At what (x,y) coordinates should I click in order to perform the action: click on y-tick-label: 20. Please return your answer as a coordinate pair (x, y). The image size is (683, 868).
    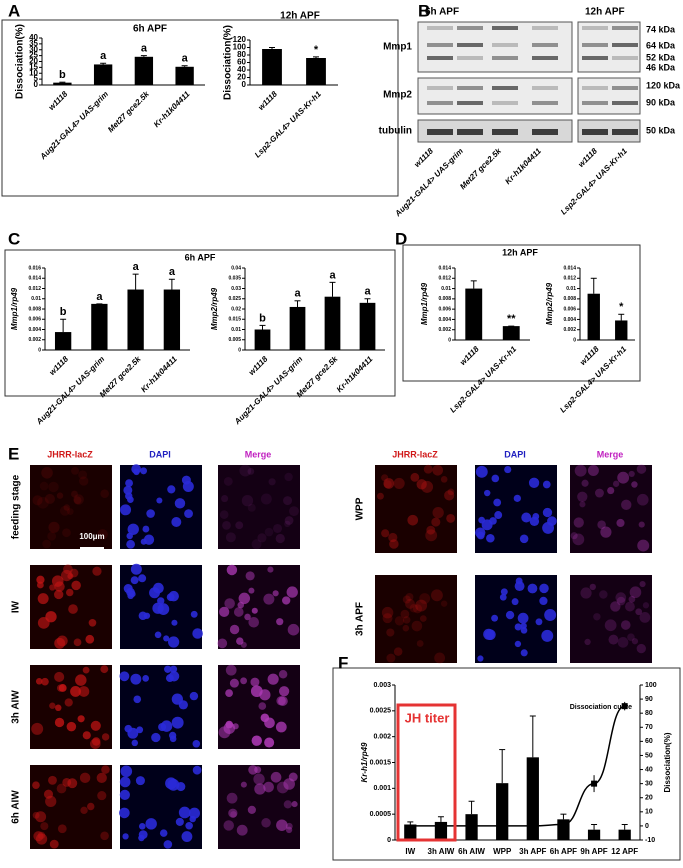
    Looking at the image, I should click on (241, 77).